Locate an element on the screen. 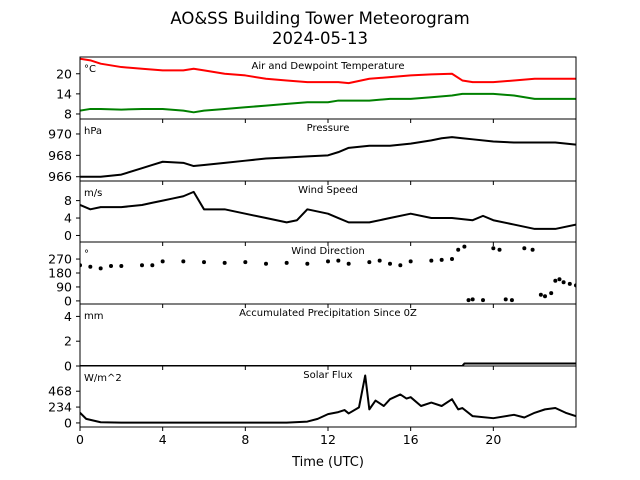 Image resolution: width=640 pixels, height=480 pixels. figure-title-line2: 2024-05-13 is located at coordinates (320, 38).